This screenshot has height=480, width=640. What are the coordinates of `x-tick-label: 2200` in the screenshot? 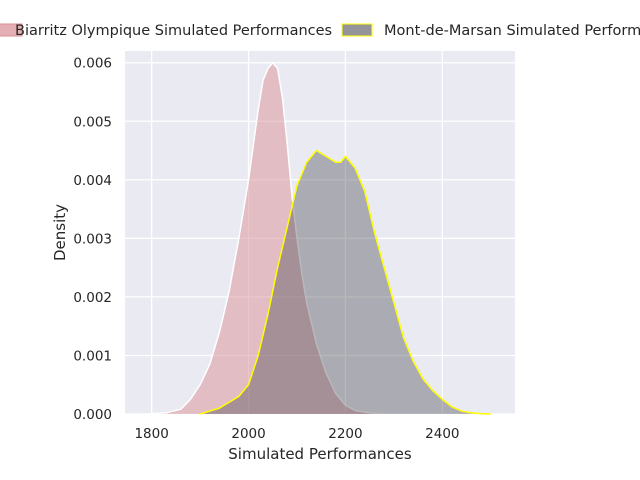 It's located at (345, 434).